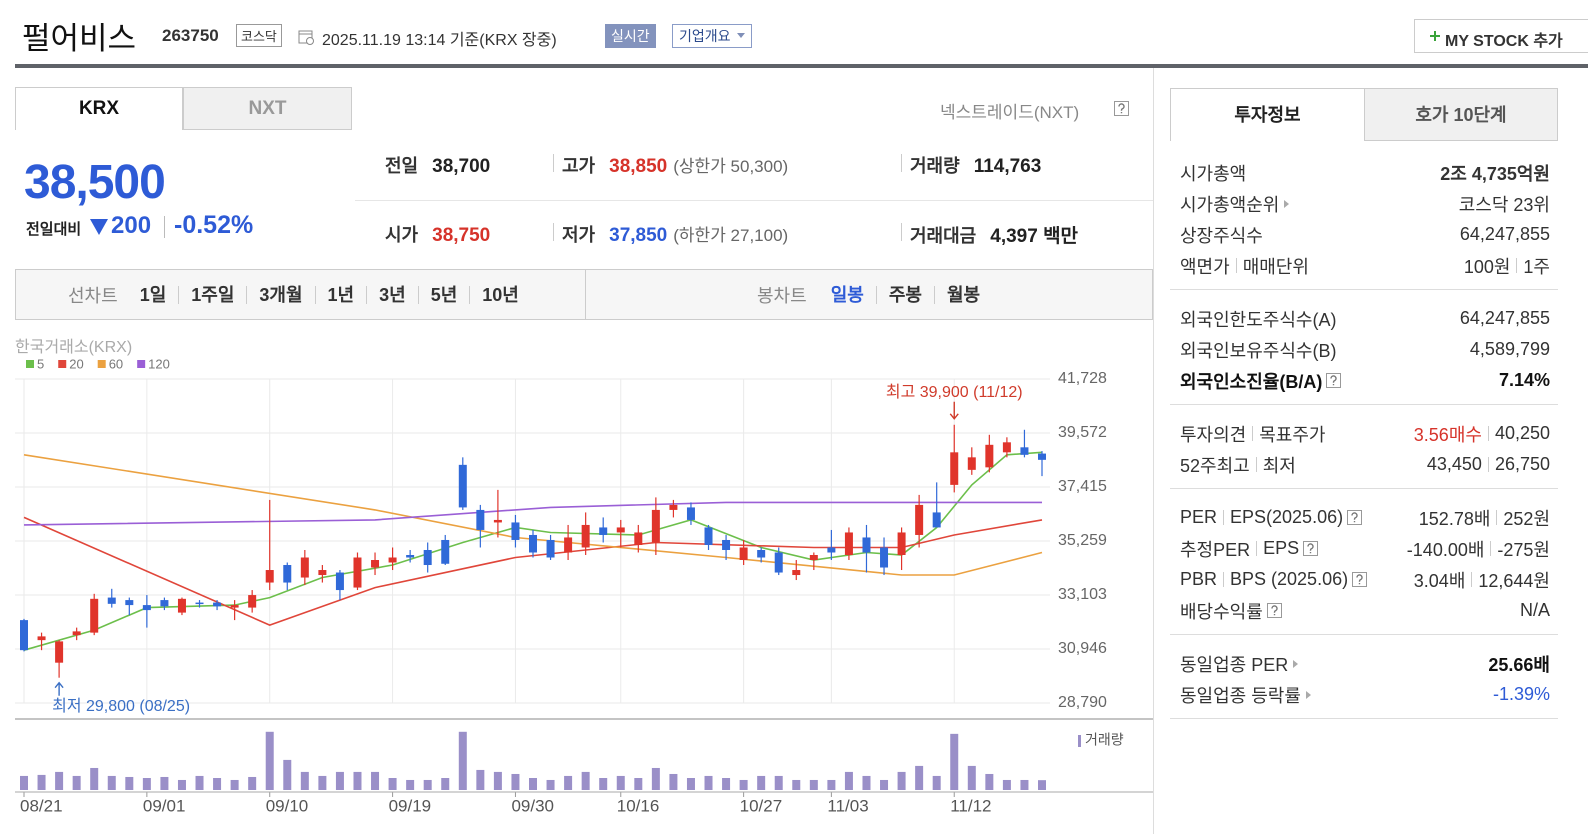  I want to click on company-info-button: 기업개요, so click(712, 36).